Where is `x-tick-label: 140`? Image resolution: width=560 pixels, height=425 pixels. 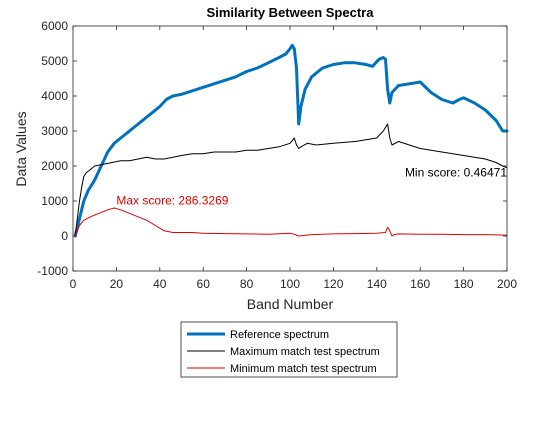 x-tick-label: 140 is located at coordinates (377, 284).